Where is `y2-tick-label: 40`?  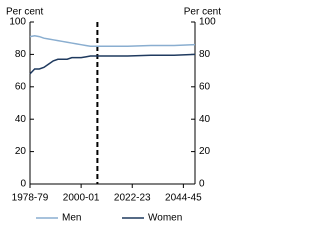
y2-tick-label: 40 is located at coordinates (205, 119).